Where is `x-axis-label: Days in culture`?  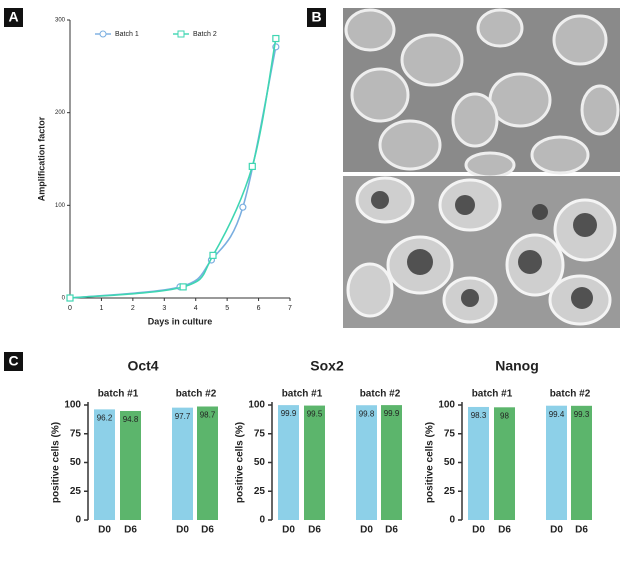 x-axis-label: Days in culture is located at coordinates (180, 321).